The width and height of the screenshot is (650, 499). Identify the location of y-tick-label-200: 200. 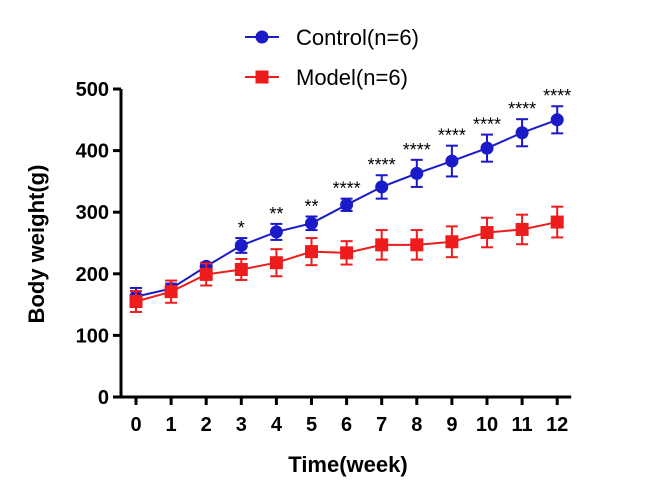
(92, 275).